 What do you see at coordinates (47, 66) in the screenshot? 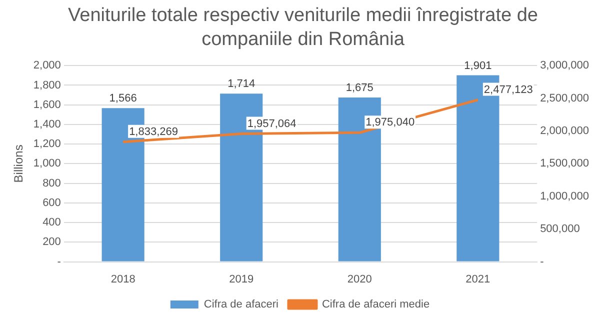
I see `y-tick-label: 2,000` at bounding box center [47, 66].